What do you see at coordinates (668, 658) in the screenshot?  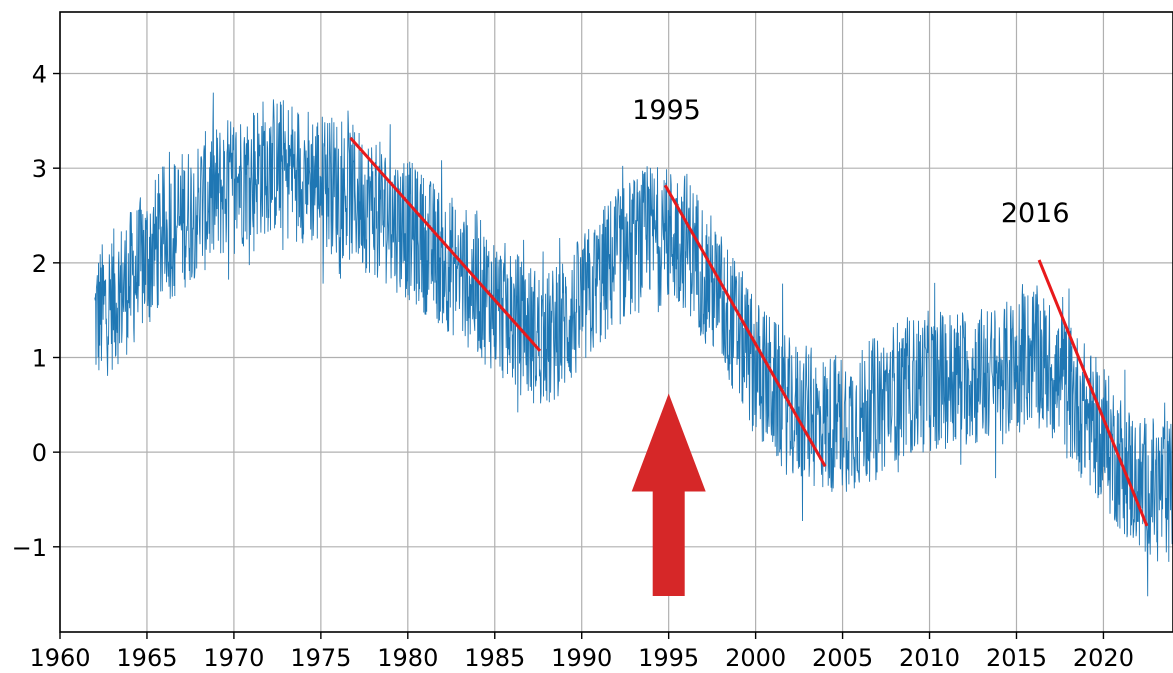 I see `x-tick-label: 1995` at bounding box center [668, 658].